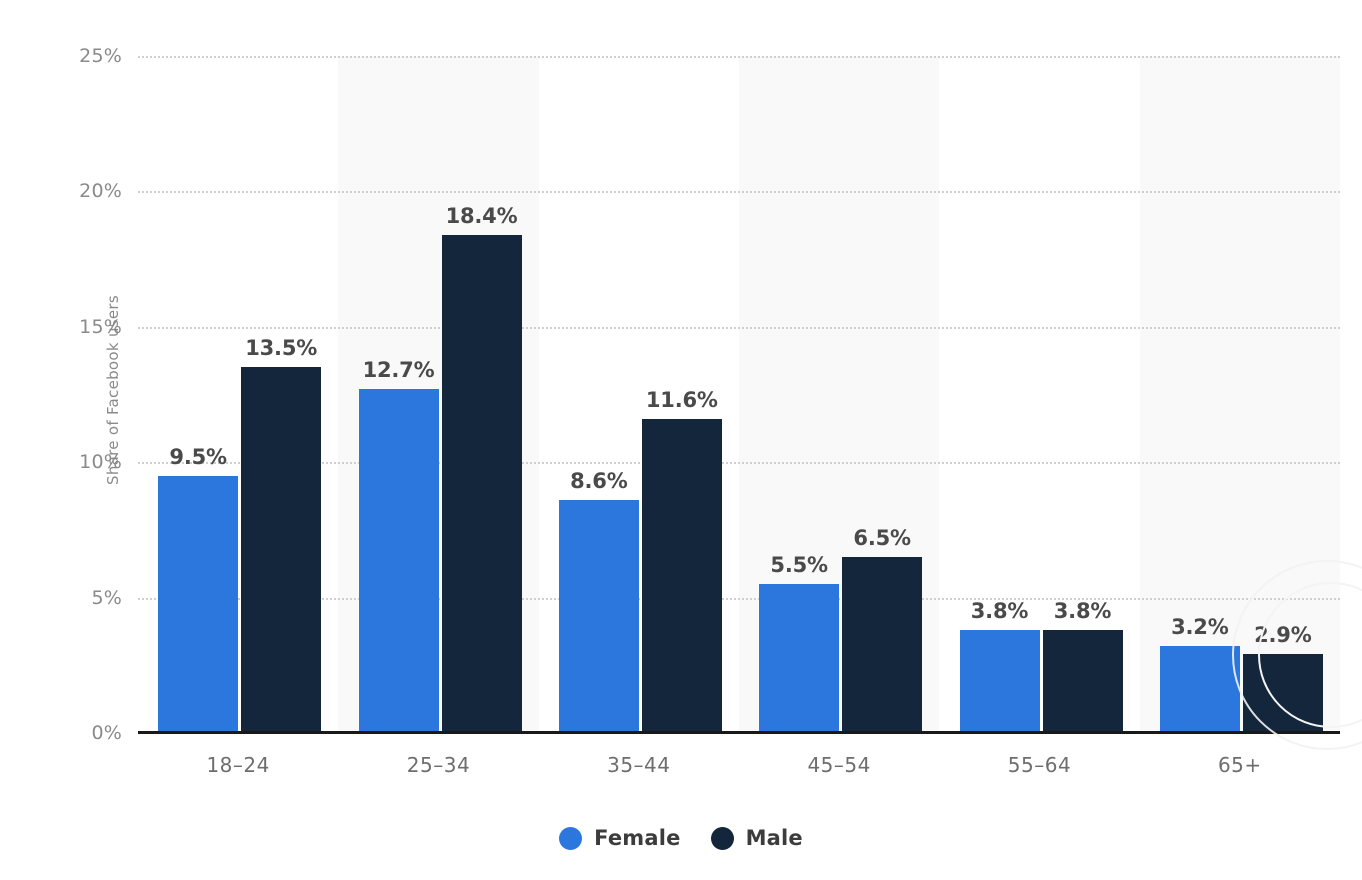 Image resolution: width=1362 pixels, height=880 pixels. What do you see at coordinates (198, 456) in the screenshot?
I see `bar-value-label-female-18–24: 9.5%` at bounding box center [198, 456].